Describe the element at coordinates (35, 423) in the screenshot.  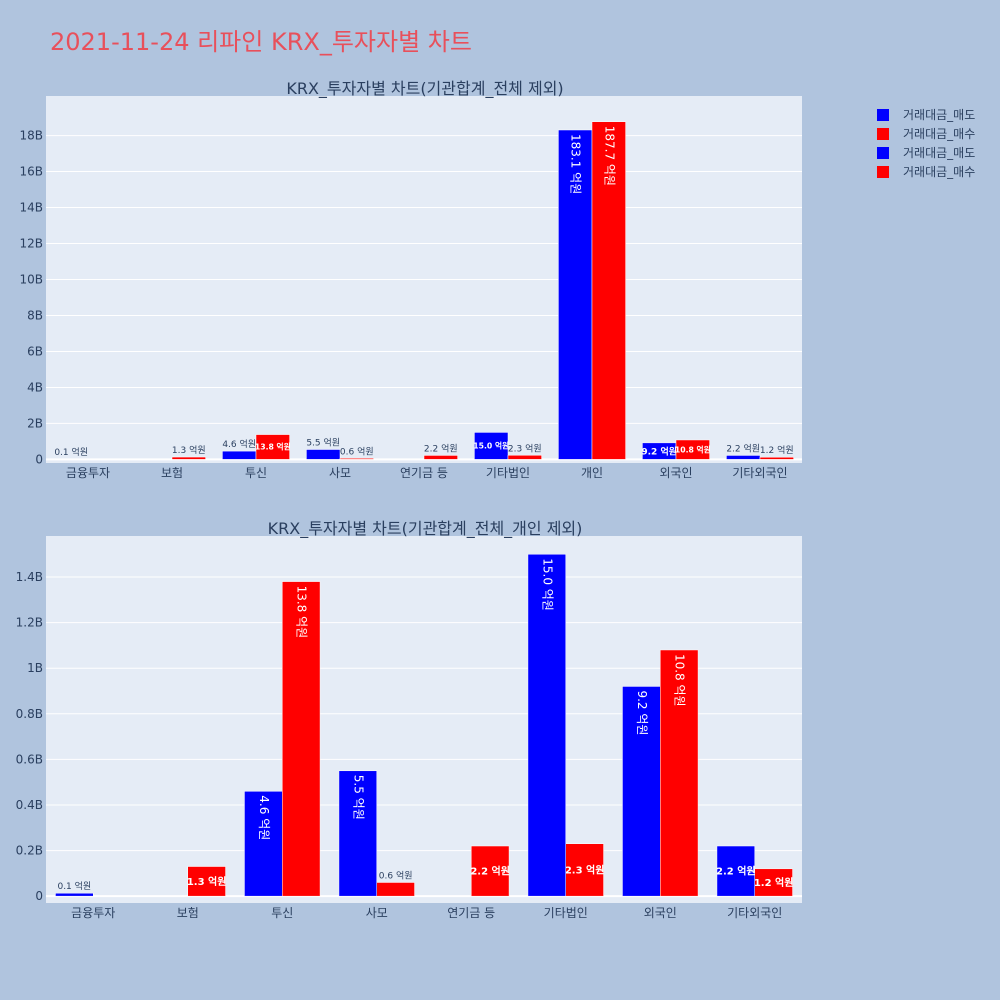
I see `y-tick-label: 2B` at that location.